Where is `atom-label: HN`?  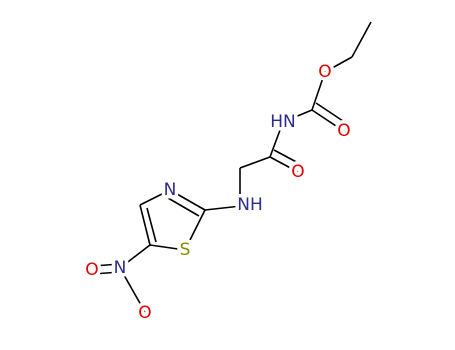 atom-label: HN is located at coordinates (283, 122).